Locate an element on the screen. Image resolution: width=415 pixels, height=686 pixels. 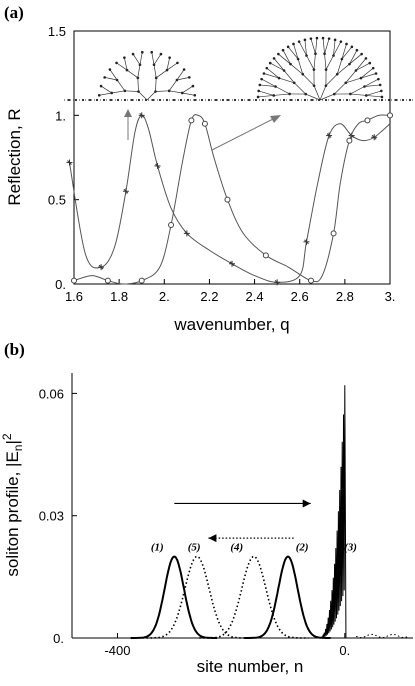
y-tick-label-a: 1. is located at coordinates (60, 115).